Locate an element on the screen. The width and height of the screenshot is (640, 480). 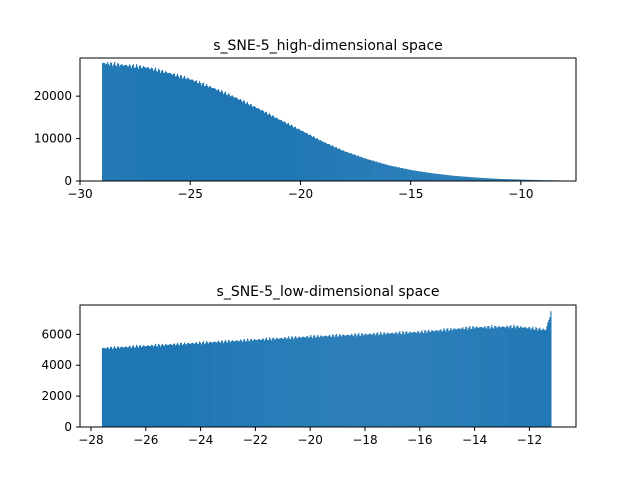
x-tick-label: −10 is located at coordinates (520, 194).